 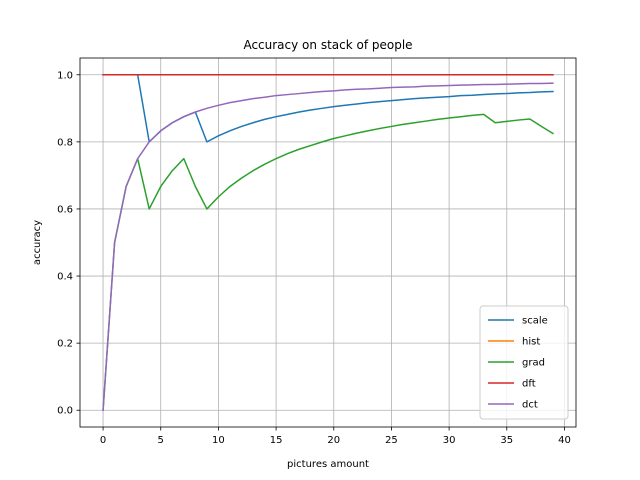 What do you see at coordinates (328, 464) in the screenshot?
I see `x-axis-title: pictures amount` at bounding box center [328, 464].